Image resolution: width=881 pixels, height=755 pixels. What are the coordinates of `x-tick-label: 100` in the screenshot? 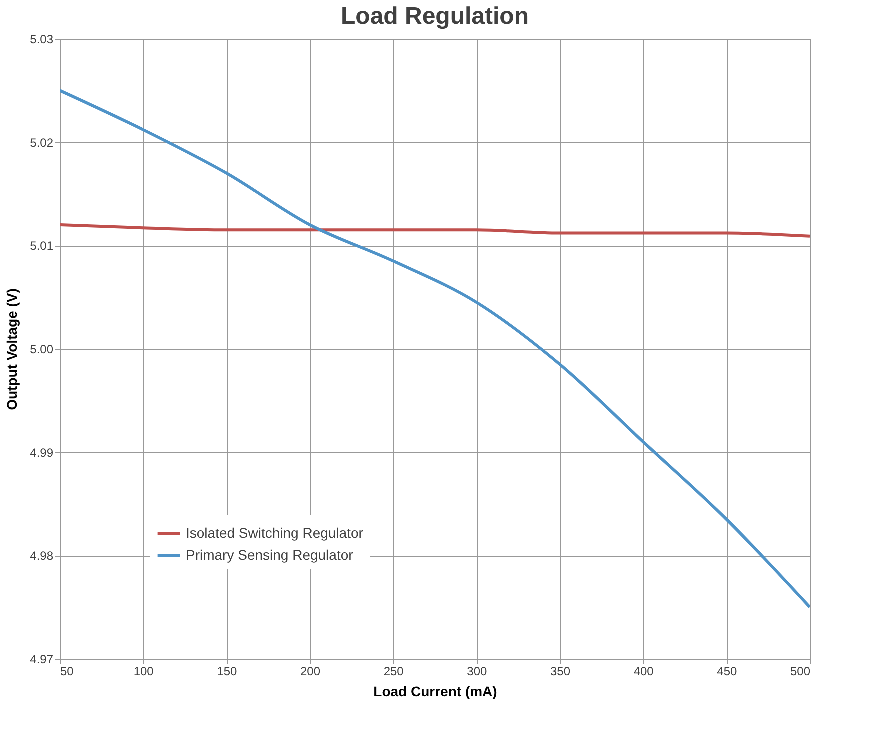 It's located at (144, 671).